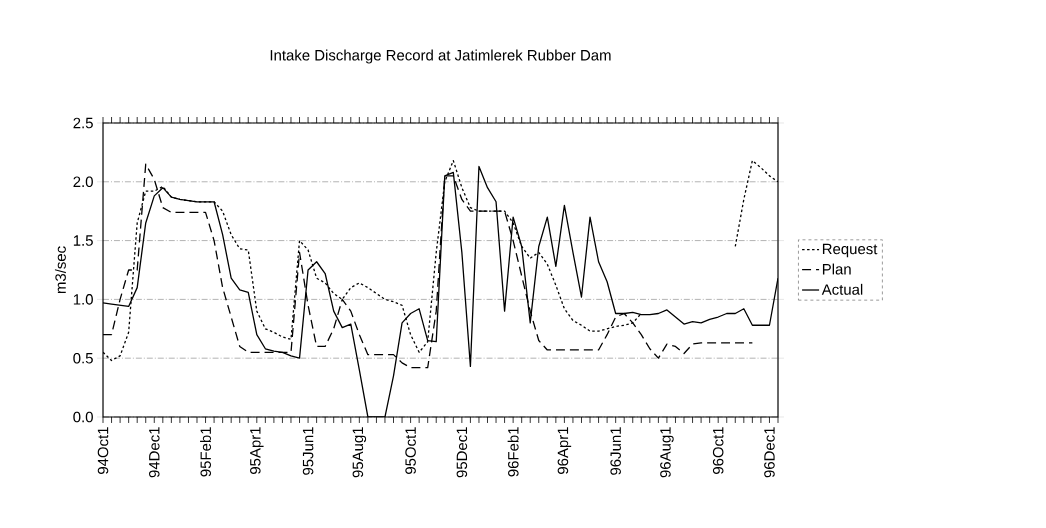 Image resolution: width=1046 pixels, height=528 pixels. Describe the element at coordinates (615, 451) in the screenshot. I see `x-tick-label: 96Jun1` at that location.